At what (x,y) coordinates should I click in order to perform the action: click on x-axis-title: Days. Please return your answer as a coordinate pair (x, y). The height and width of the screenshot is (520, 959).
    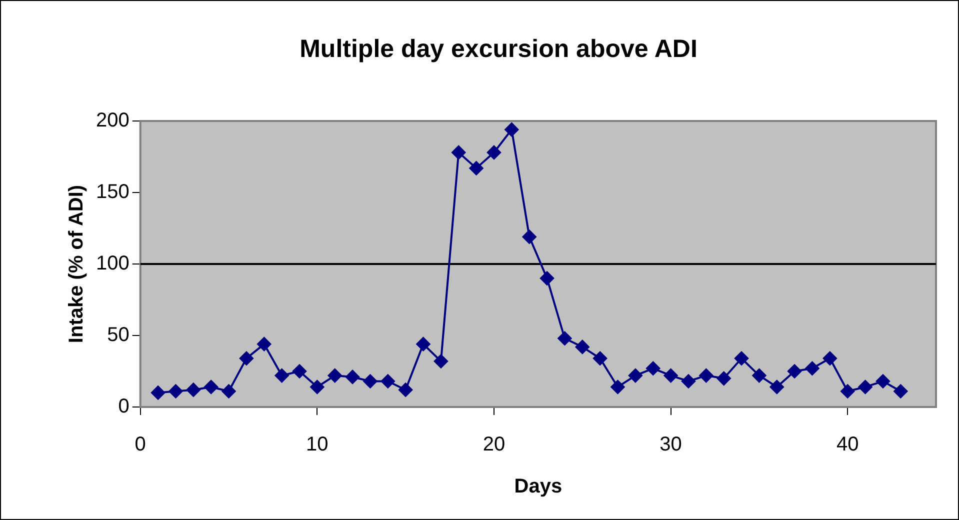
    Looking at the image, I should click on (538, 487).